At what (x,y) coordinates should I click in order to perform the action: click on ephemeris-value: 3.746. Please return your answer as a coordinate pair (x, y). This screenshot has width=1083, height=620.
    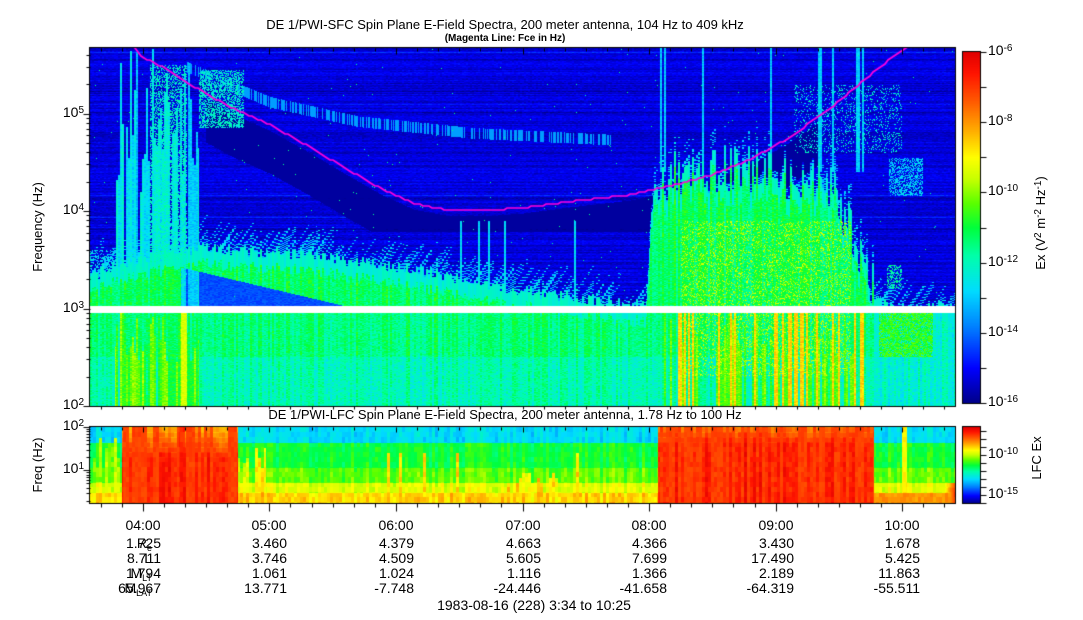
    Looking at the image, I should click on (269, 558).